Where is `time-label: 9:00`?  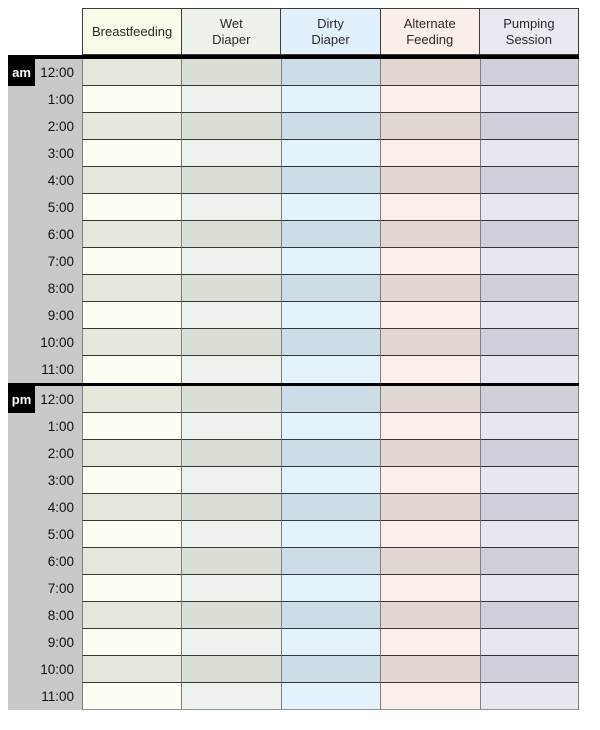 time-label: 9:00 is located at coordinates (60, 315).